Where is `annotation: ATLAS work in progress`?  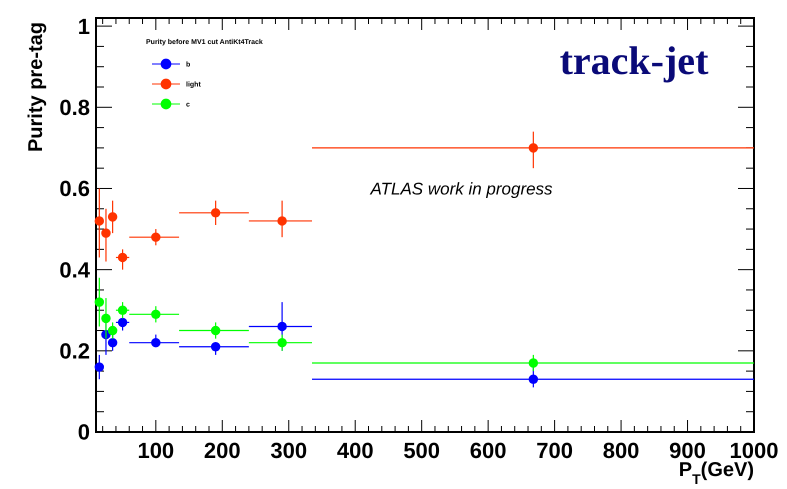
annotation: ATLAS work in progress is located at coordinates (462, 188).